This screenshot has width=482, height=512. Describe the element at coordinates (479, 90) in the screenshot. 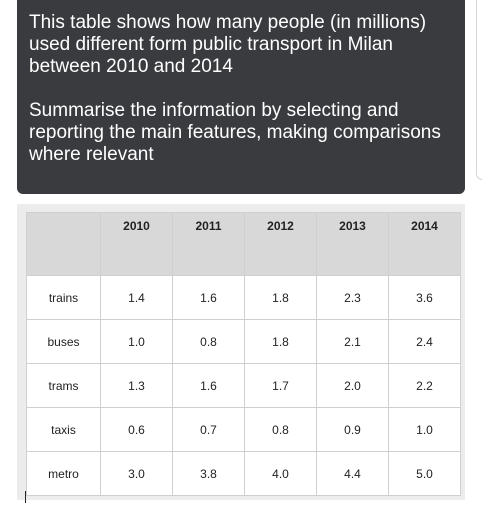

I see `adjacent-card-edge` at that location.